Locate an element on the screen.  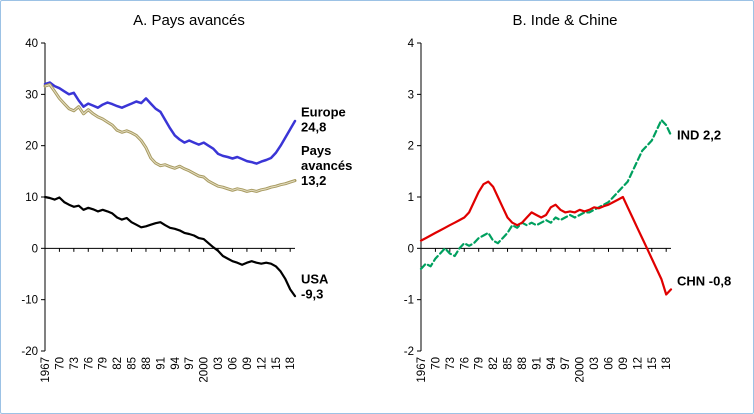
svg-text: Pays is located at coordinates (316, 150).